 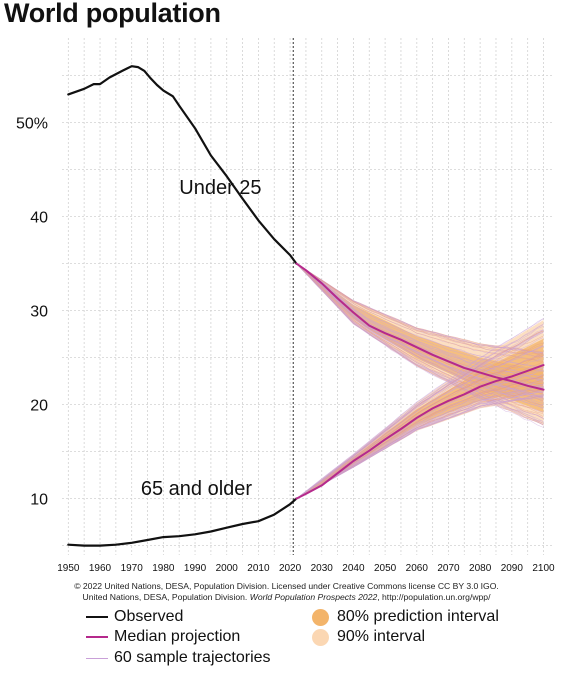 What do you see at coordinates (182, 522) in the screenshot?
I see `65-and-older-observed-line` at bounding box center [182, 522].